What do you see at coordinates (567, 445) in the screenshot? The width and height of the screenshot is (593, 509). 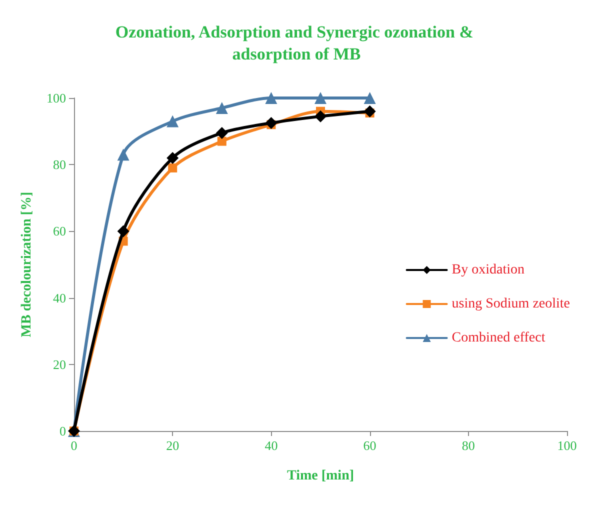 I see `x-tick-label: 100` at bounding box center [567, 445].